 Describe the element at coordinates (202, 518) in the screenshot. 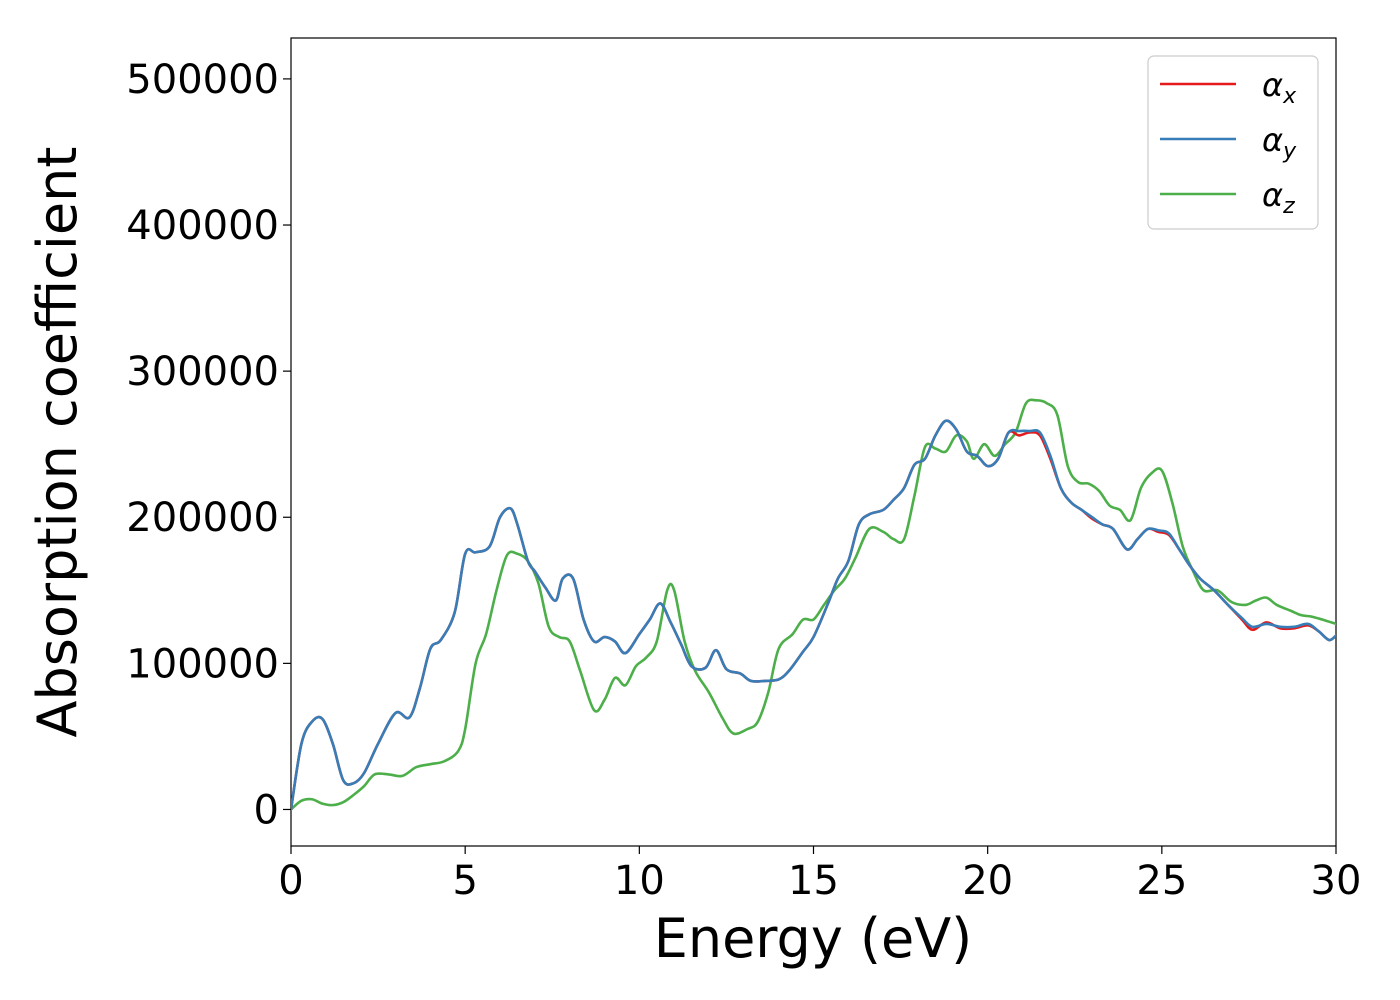

I see `y-tick-label: 200000` at that location.